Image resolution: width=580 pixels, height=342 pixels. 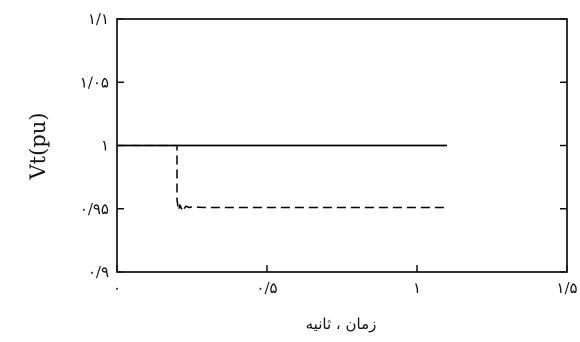 What do you see at coordinates (266, 288) in the screenshot?
I see `x-tick-label: ۰/۵` at bounding box center [266, 288].